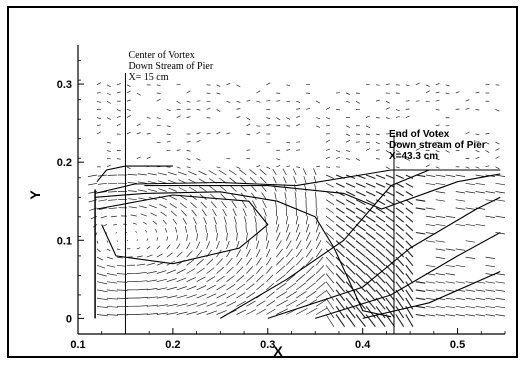  What do you see at coordinates (419, 134) in the screenshot?
I see `annotation-text: End of Votex` at bounding box center [419, 134].